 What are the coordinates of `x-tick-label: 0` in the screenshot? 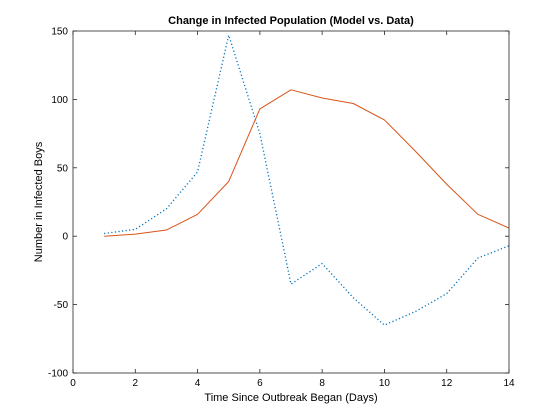 It's located at (73, 383).